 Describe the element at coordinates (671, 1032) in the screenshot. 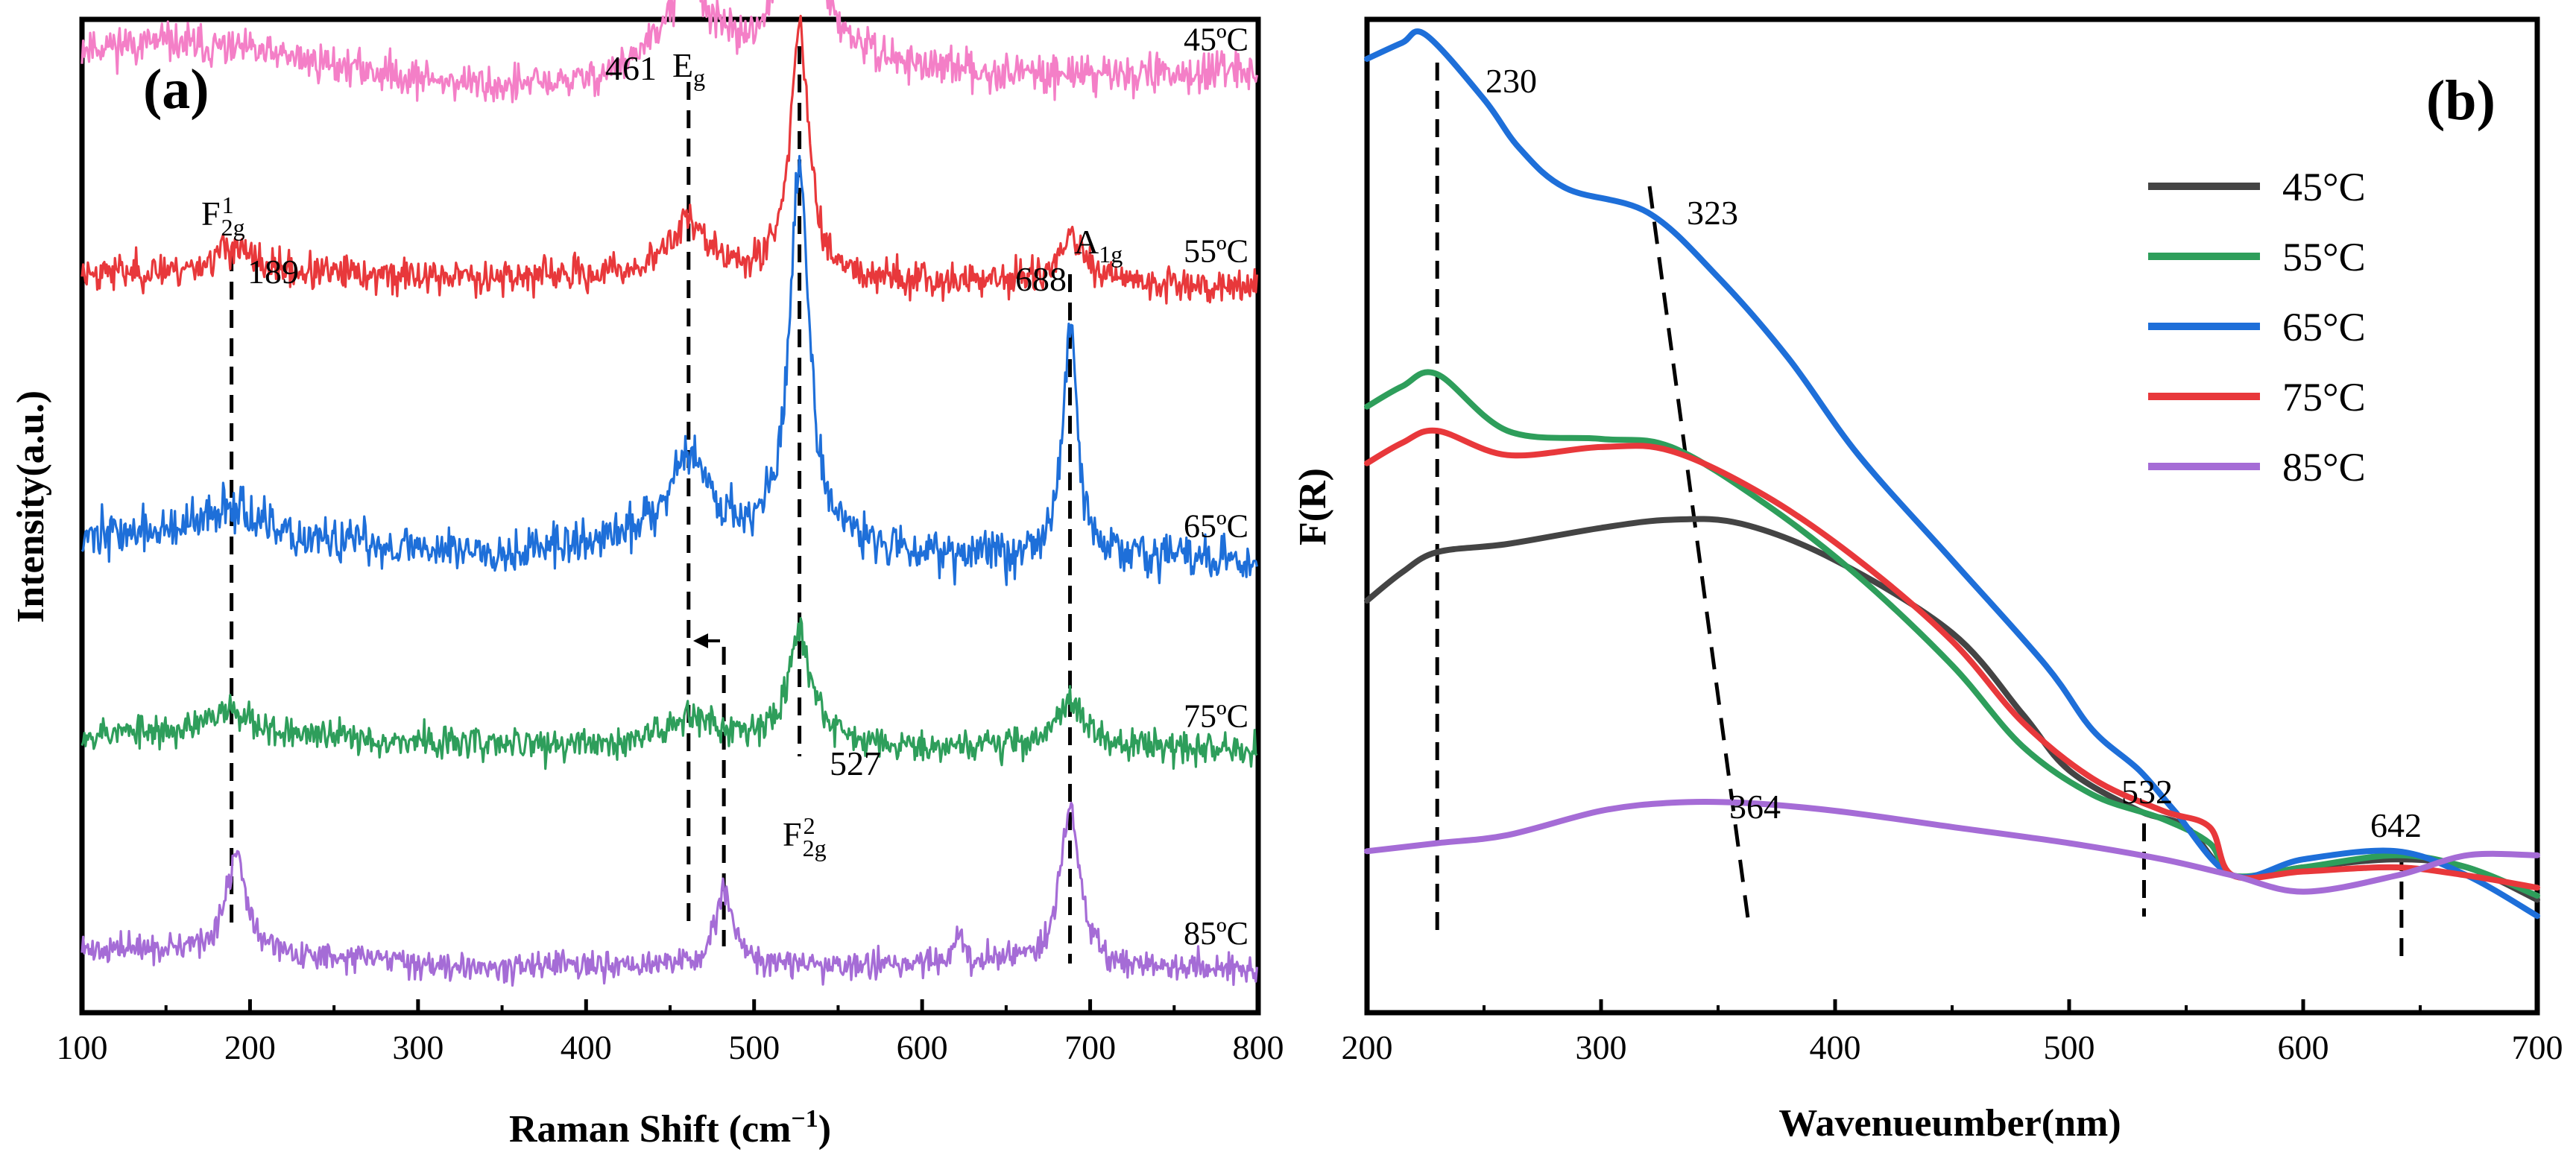

I see `panel-a-x-ticks: 100 200 300 400 500 600 700 800` at that location.